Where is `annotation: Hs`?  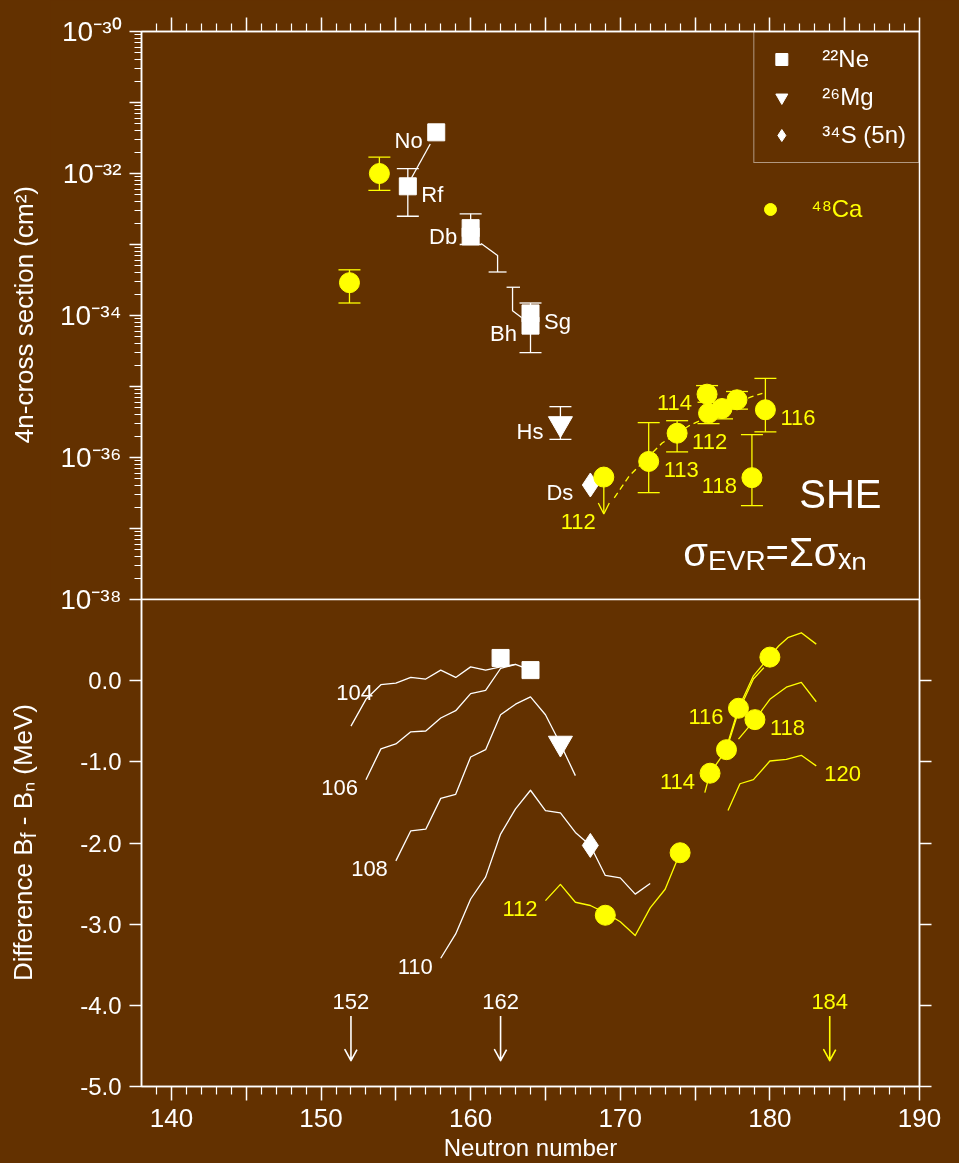 annotation: Hs is located at coordinates (530, 432).